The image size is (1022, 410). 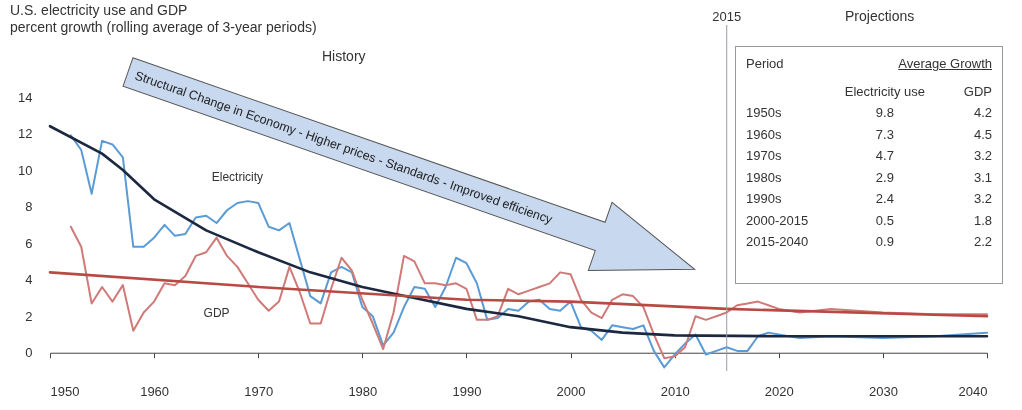 What do you see at coordinates (29, 243) in the screenshot?
I see `y-tick-label: 6` at bounding box center [29, 243].